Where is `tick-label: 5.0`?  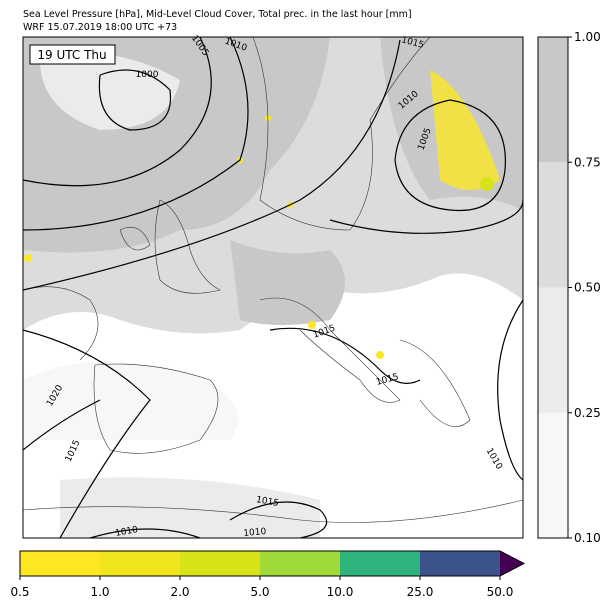
tick-label: 5.0 is located at coordinates (259, 592).